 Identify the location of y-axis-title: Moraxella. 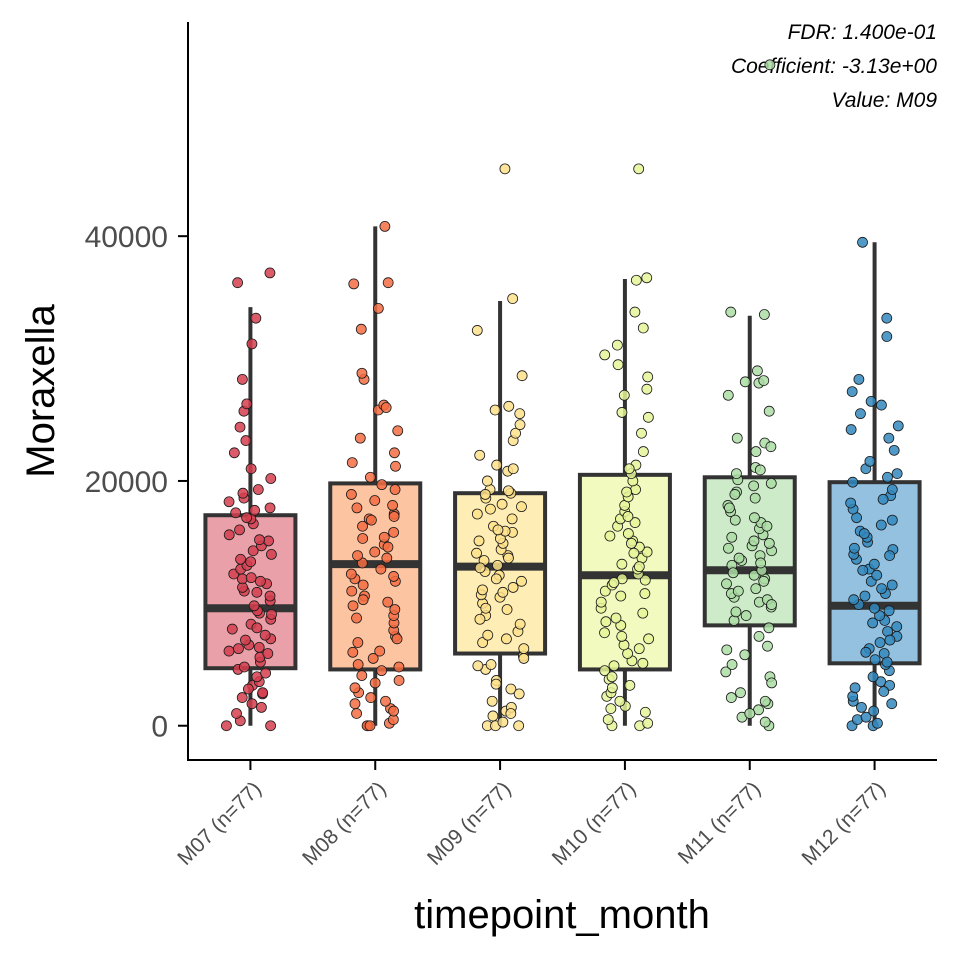
(41, 391).